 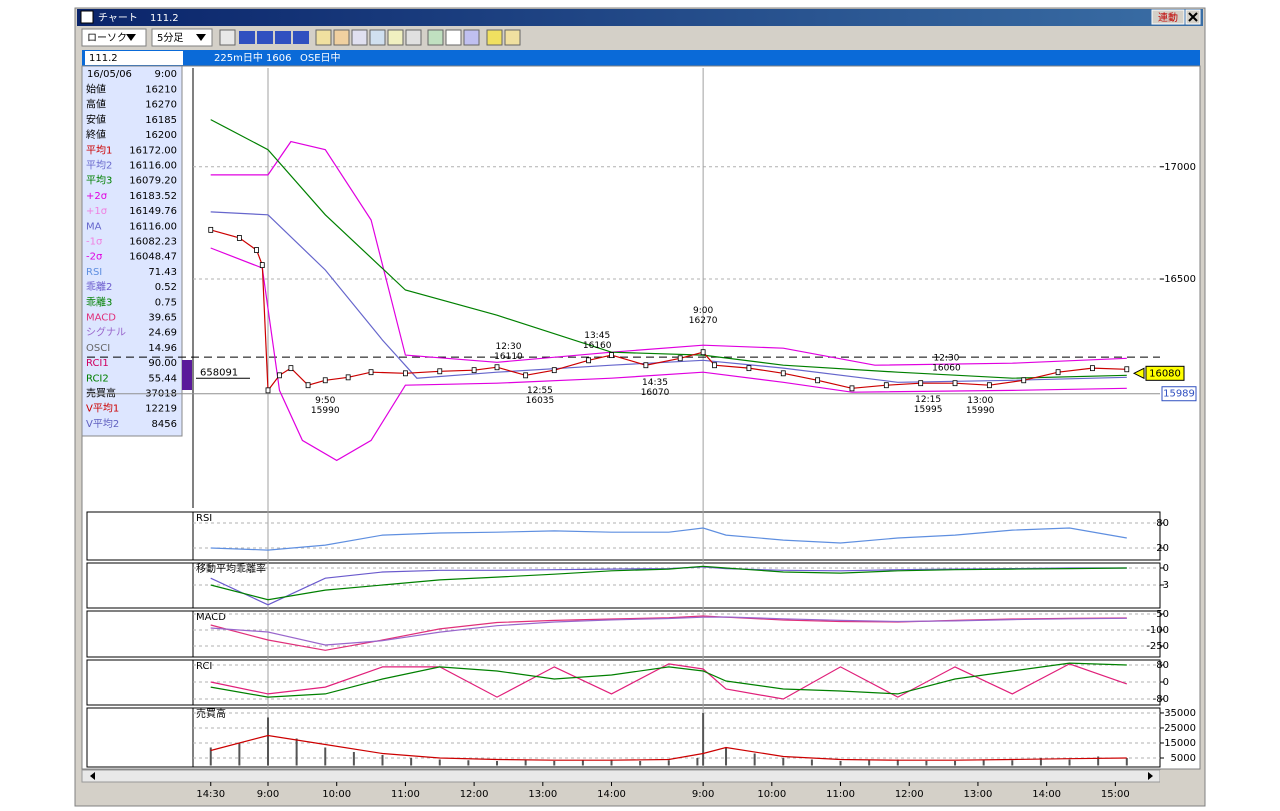 I want to click on info-value: 12219, so click(x=161, y=409).